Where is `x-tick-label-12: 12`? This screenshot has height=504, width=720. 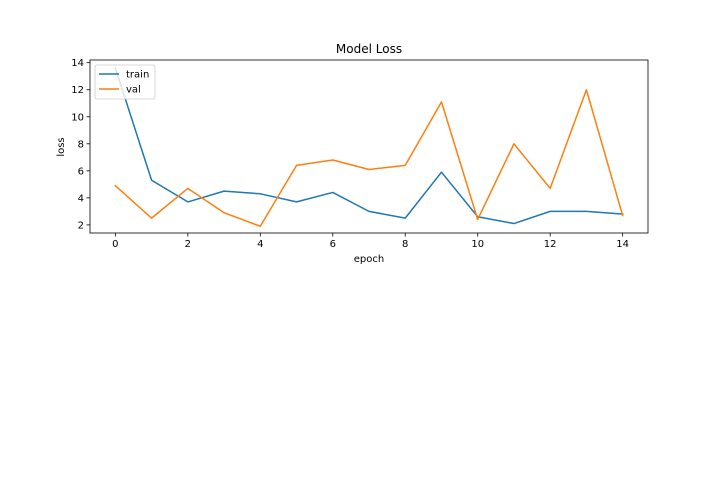
x-tick-label-12: 12 is located at coordinates (550, 244).